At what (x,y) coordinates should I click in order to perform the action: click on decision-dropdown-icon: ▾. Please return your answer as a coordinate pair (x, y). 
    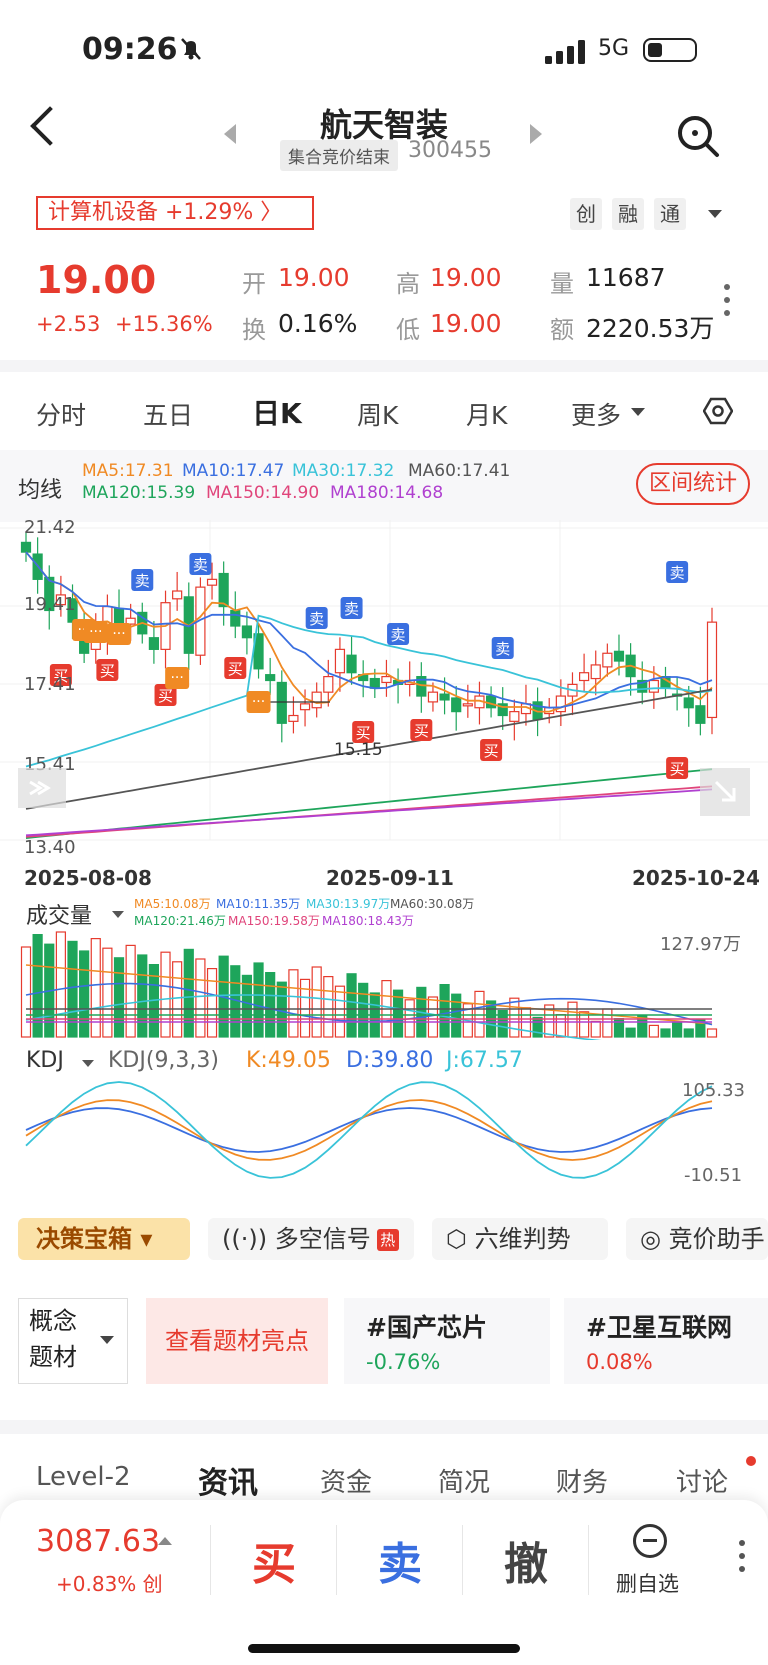
    Looking at the image, I should click on (146, 1239).